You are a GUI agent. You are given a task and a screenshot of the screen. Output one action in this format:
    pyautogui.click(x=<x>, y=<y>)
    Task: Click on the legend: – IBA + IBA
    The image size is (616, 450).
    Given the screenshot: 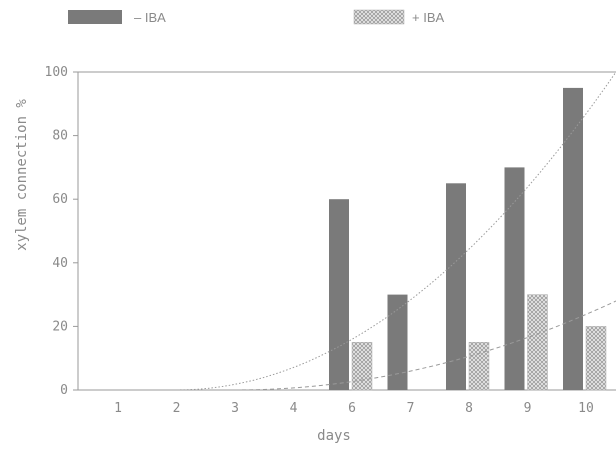 What is the action you would take?
    pyautogui.click(x=256, y=17)
    